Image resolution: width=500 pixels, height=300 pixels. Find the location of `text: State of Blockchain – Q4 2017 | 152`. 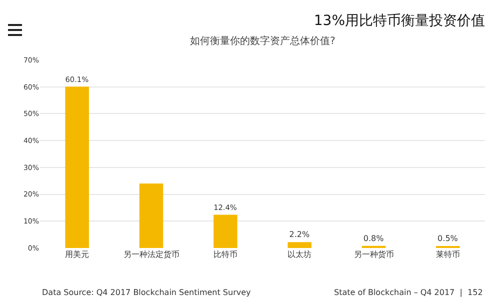

text: State of Blockchain – Q4 2017 | 152 is located at coordinates (408, 292).